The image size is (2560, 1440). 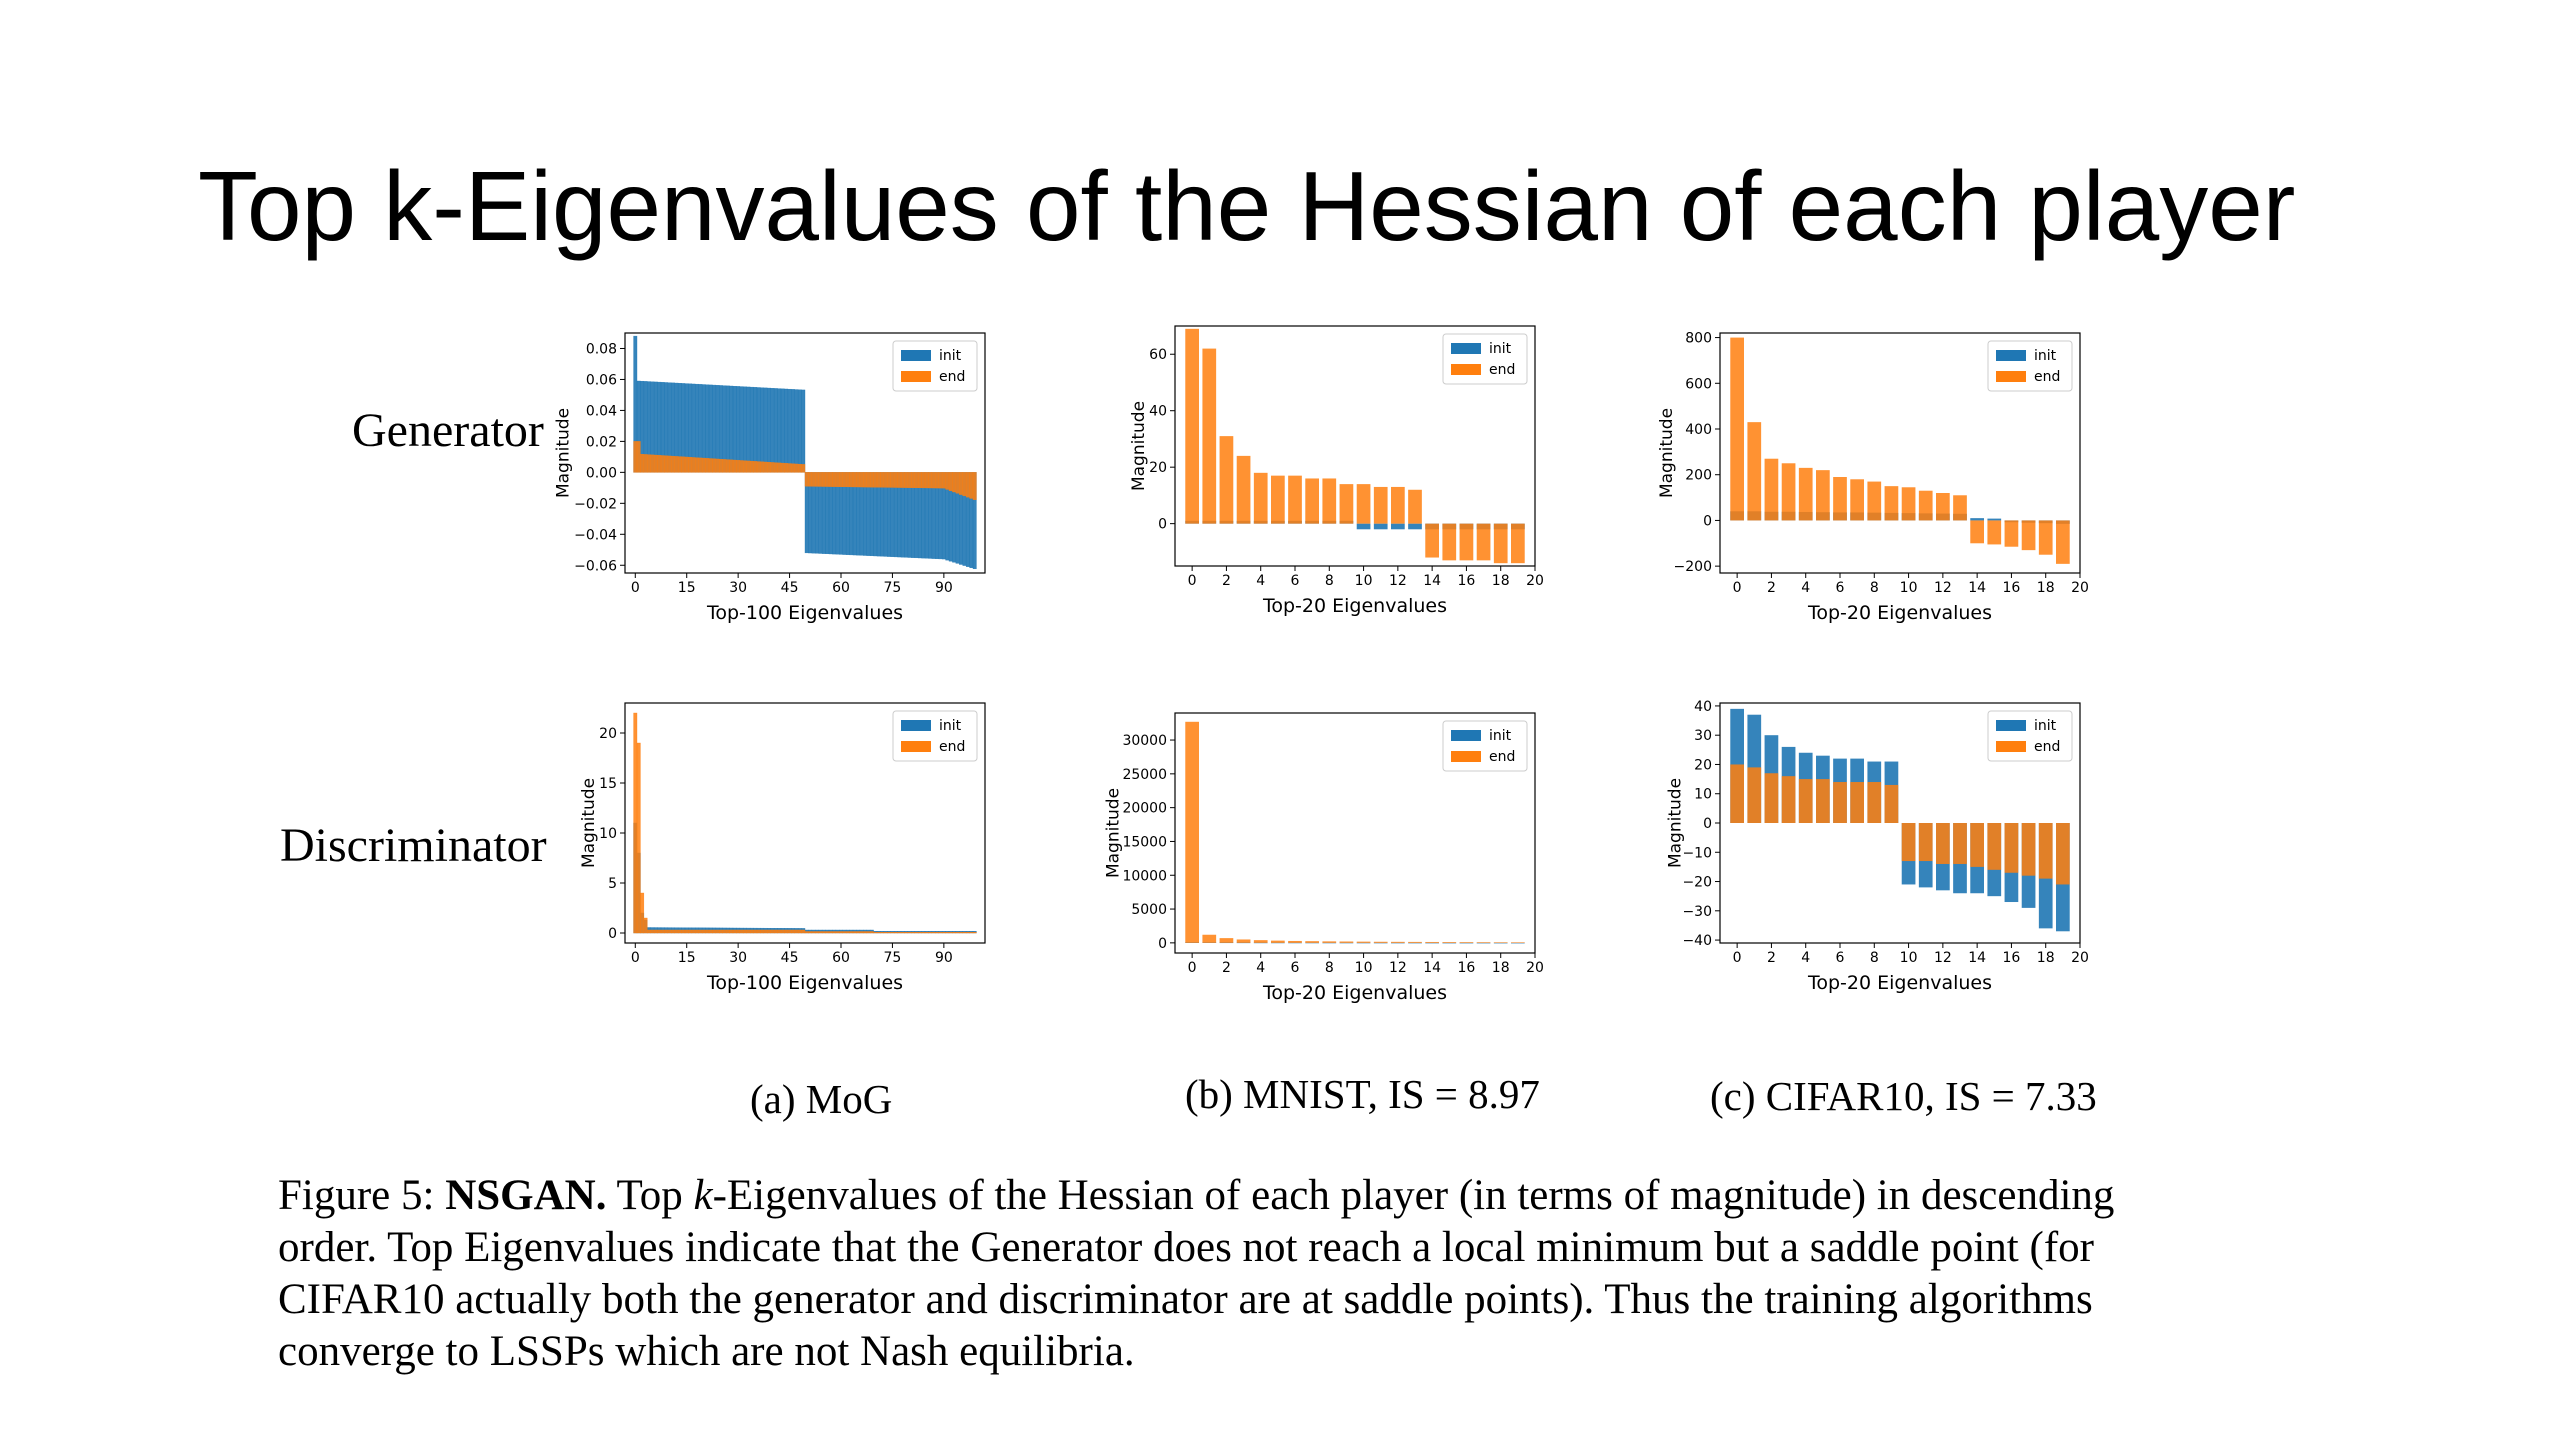 I want to click on y-tick-label: 0.00, so click(x=601, y=473).